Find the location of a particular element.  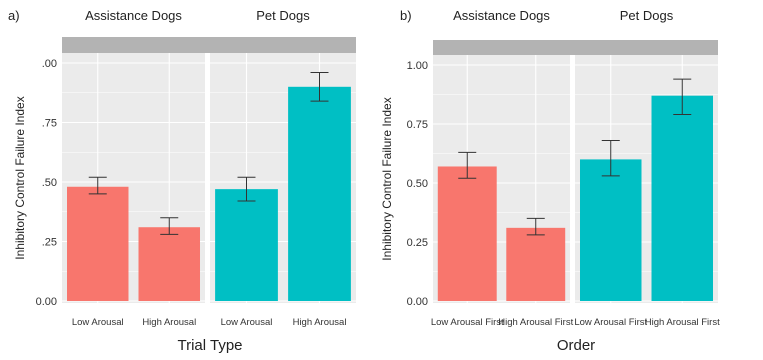

y-tick-label: .50 is located at coordinates (49, 183).